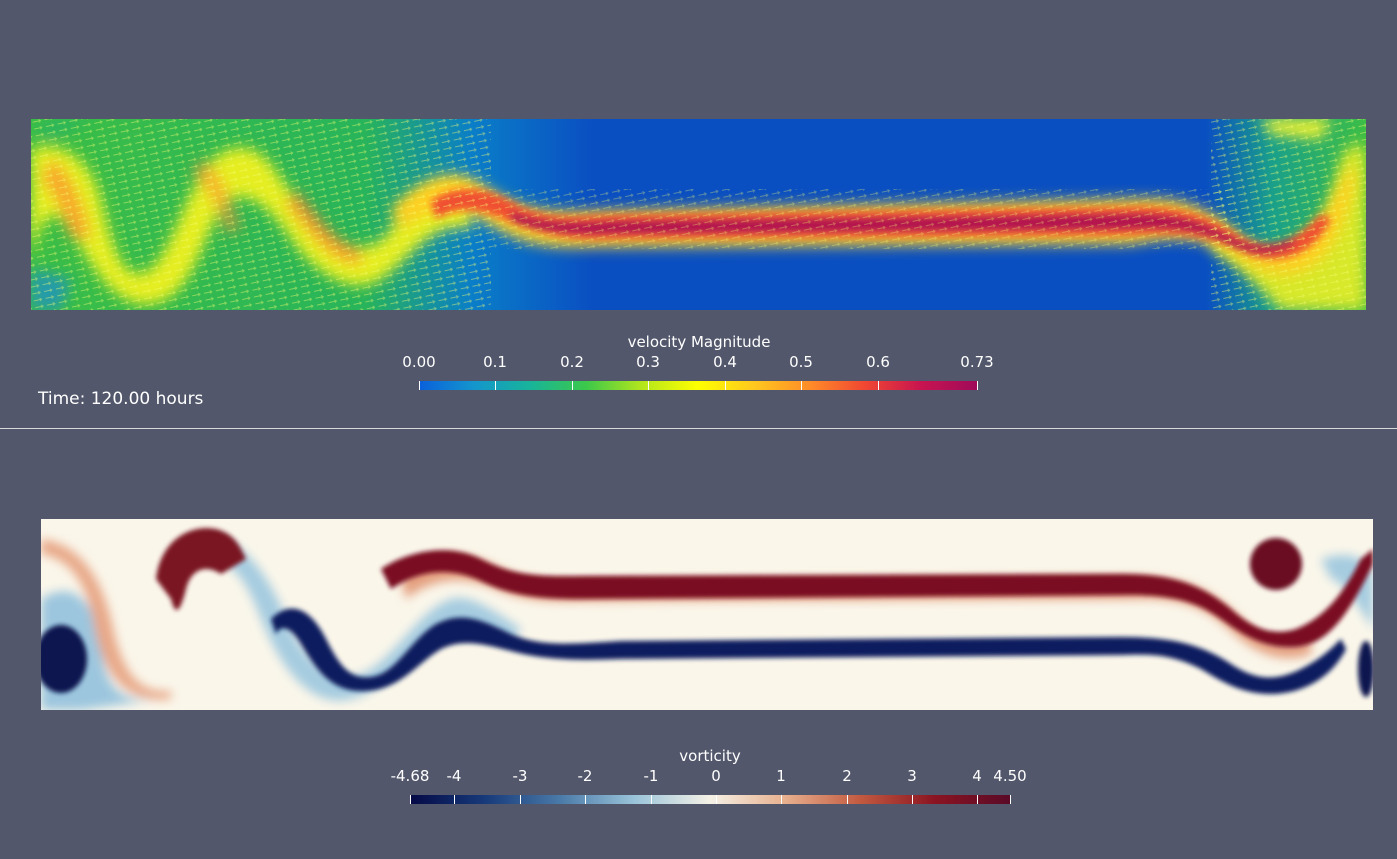 The height and width of the screenshot is (859, 1397). I want to click on vorticity-tick-label: 0, so click(716, 776).